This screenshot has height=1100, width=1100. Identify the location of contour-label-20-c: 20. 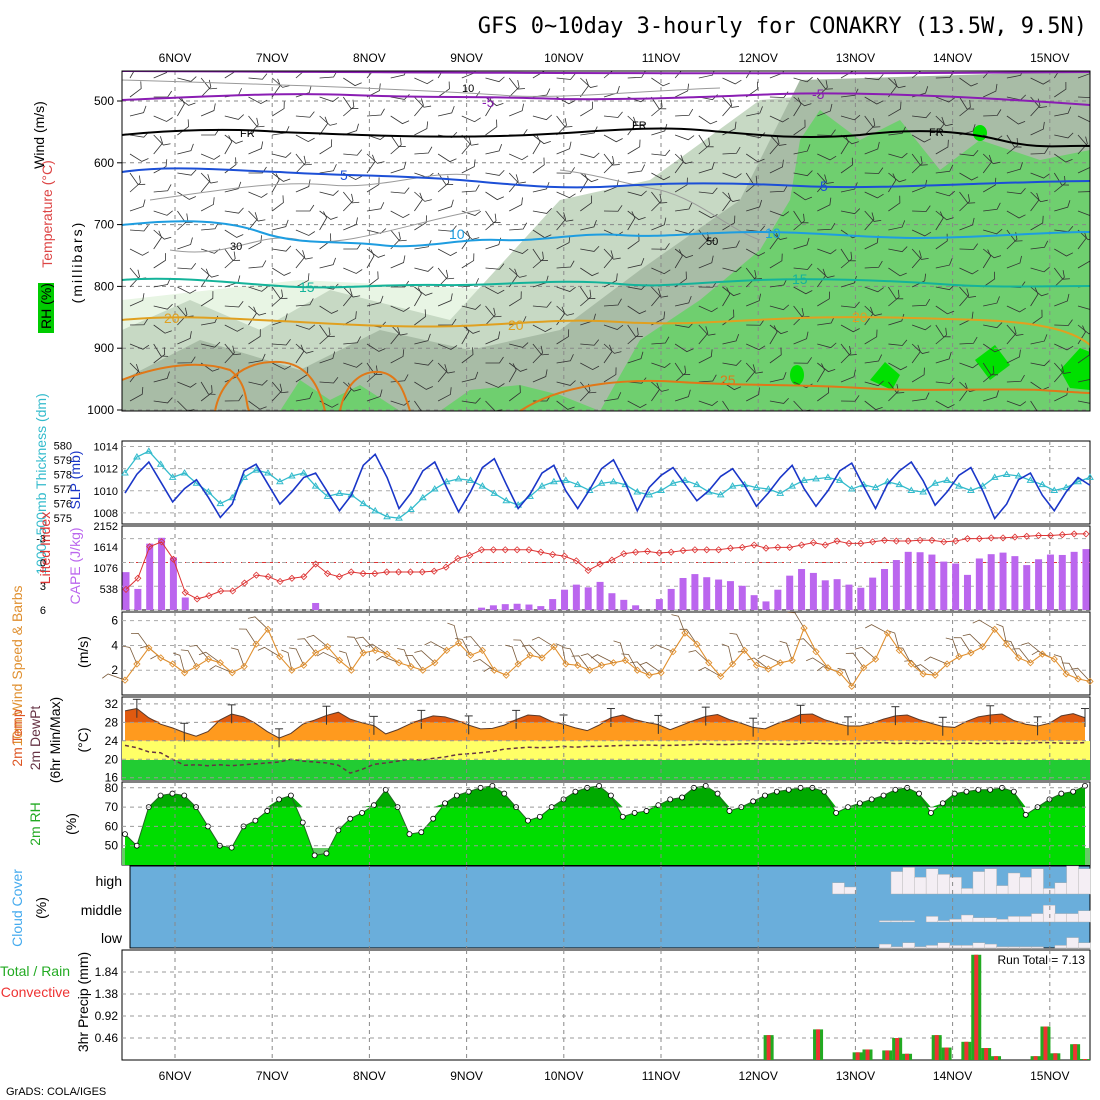
(860, 317).